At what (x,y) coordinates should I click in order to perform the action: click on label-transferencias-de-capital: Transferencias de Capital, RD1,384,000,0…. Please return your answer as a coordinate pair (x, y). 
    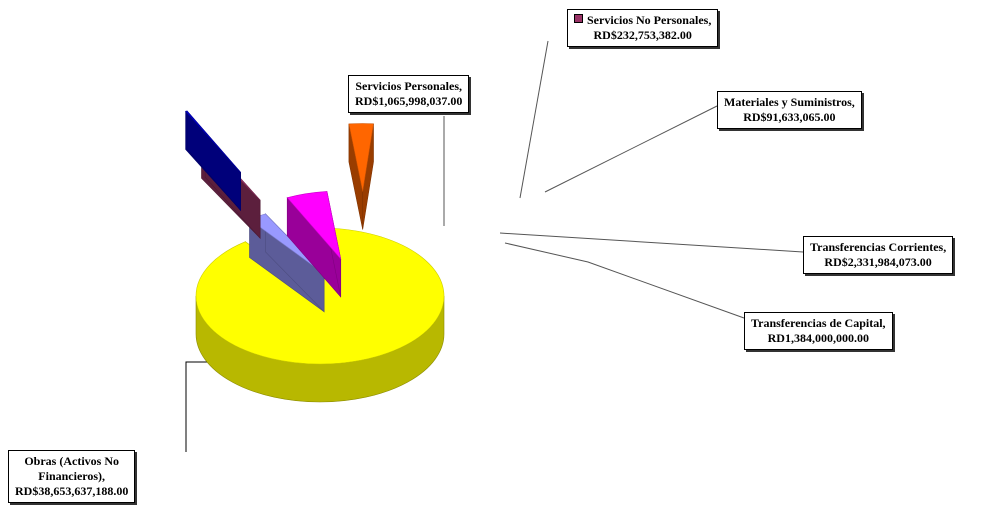
    Looking at the image, I should click on (818, 331).